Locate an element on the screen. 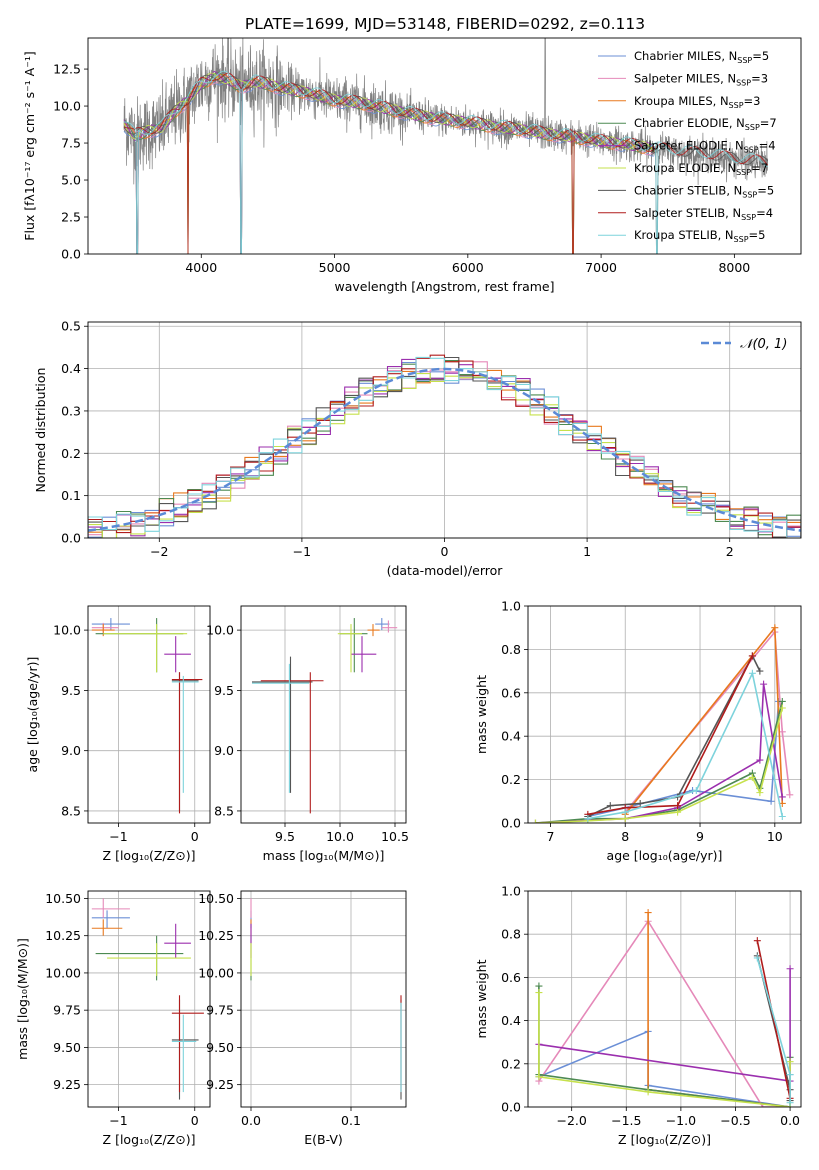  kroupa_miles-errorbar-point is located at coordinates (107, 927).